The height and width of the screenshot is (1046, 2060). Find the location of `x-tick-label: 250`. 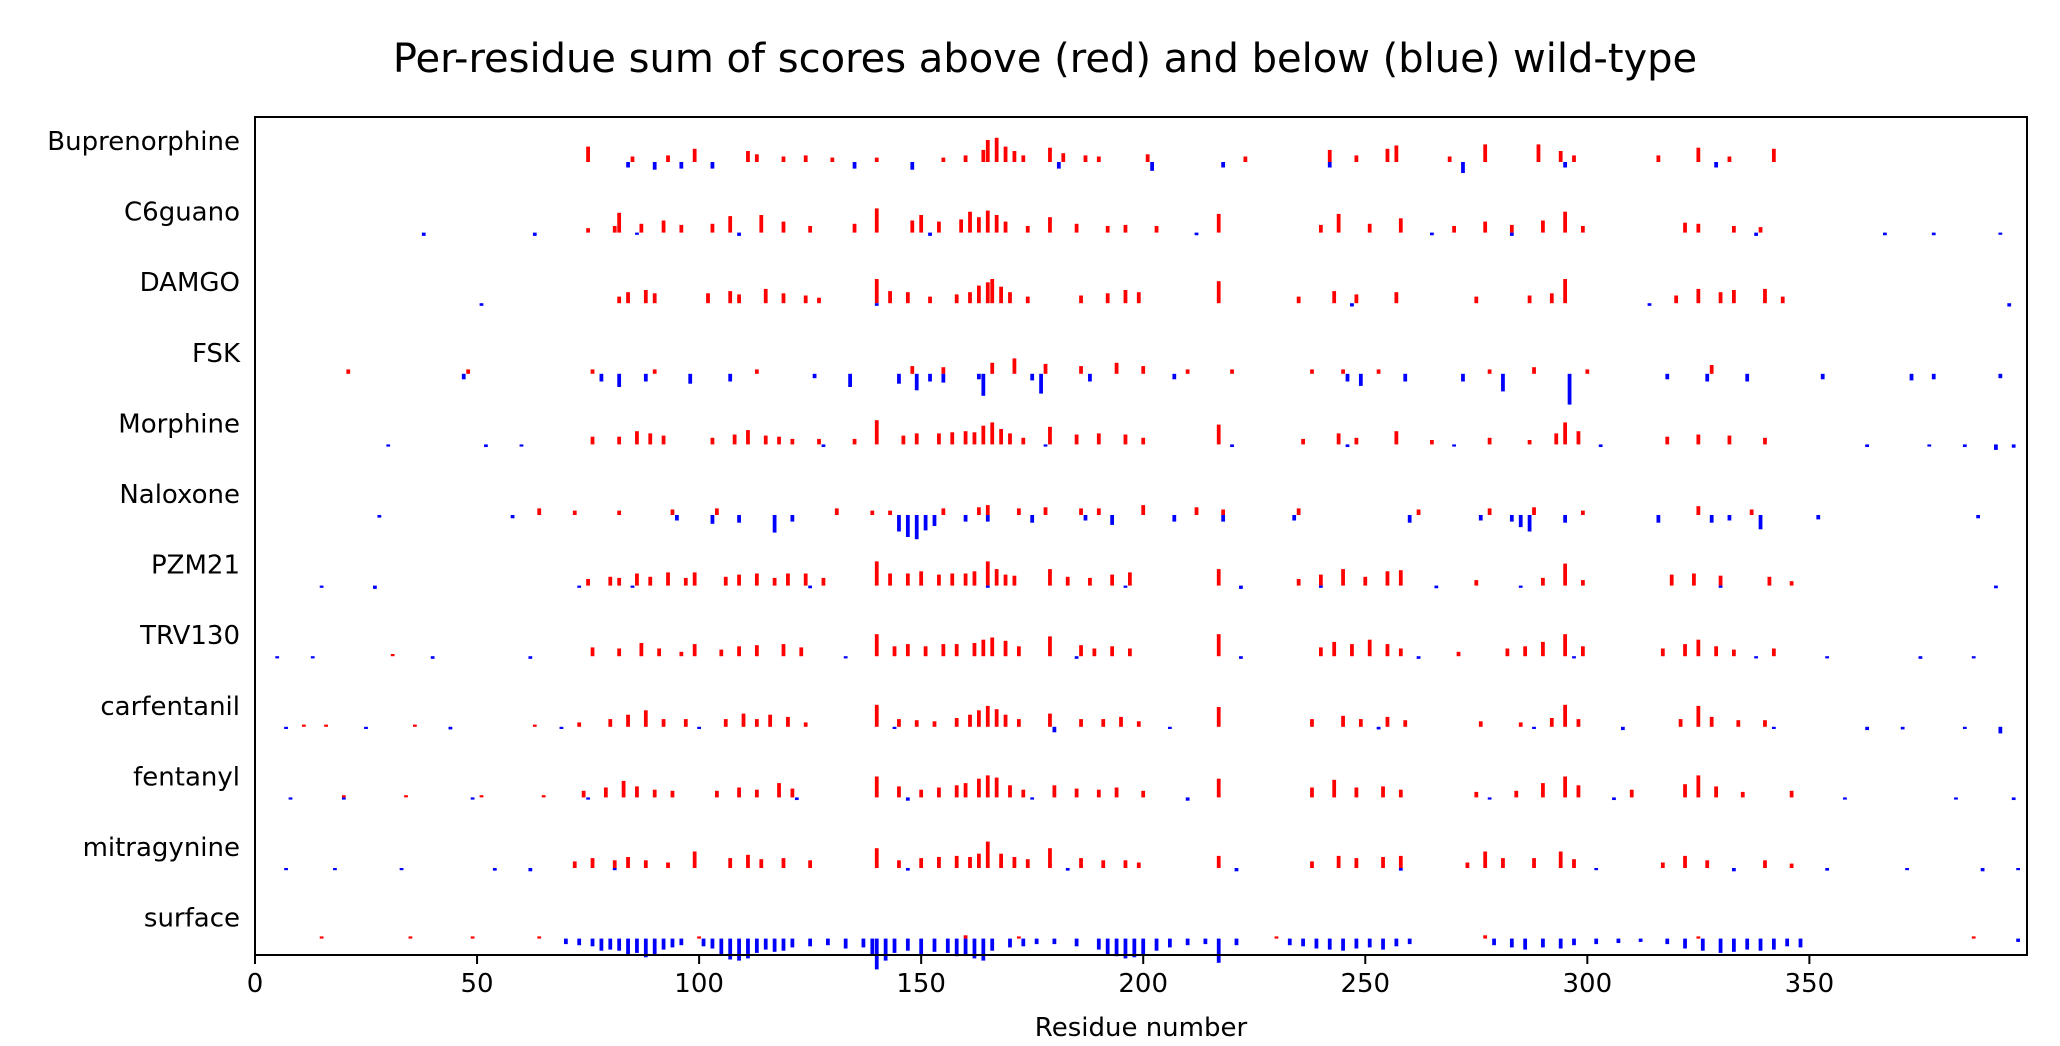

x-tick-label: 250 is located at coordinates (1365, 984).